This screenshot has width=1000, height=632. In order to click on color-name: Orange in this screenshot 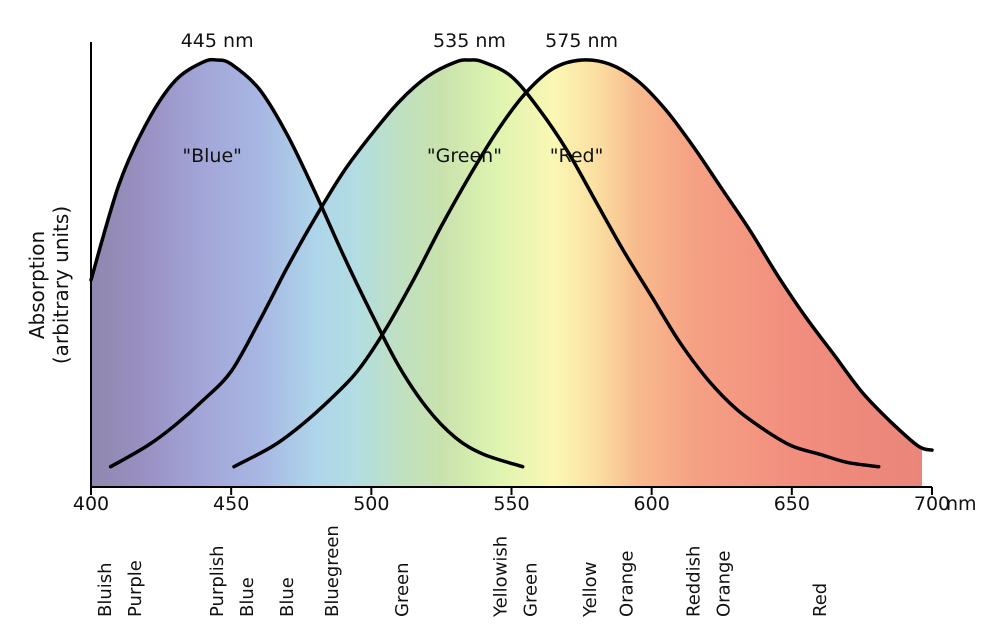, I will do `click(626, 583)`.